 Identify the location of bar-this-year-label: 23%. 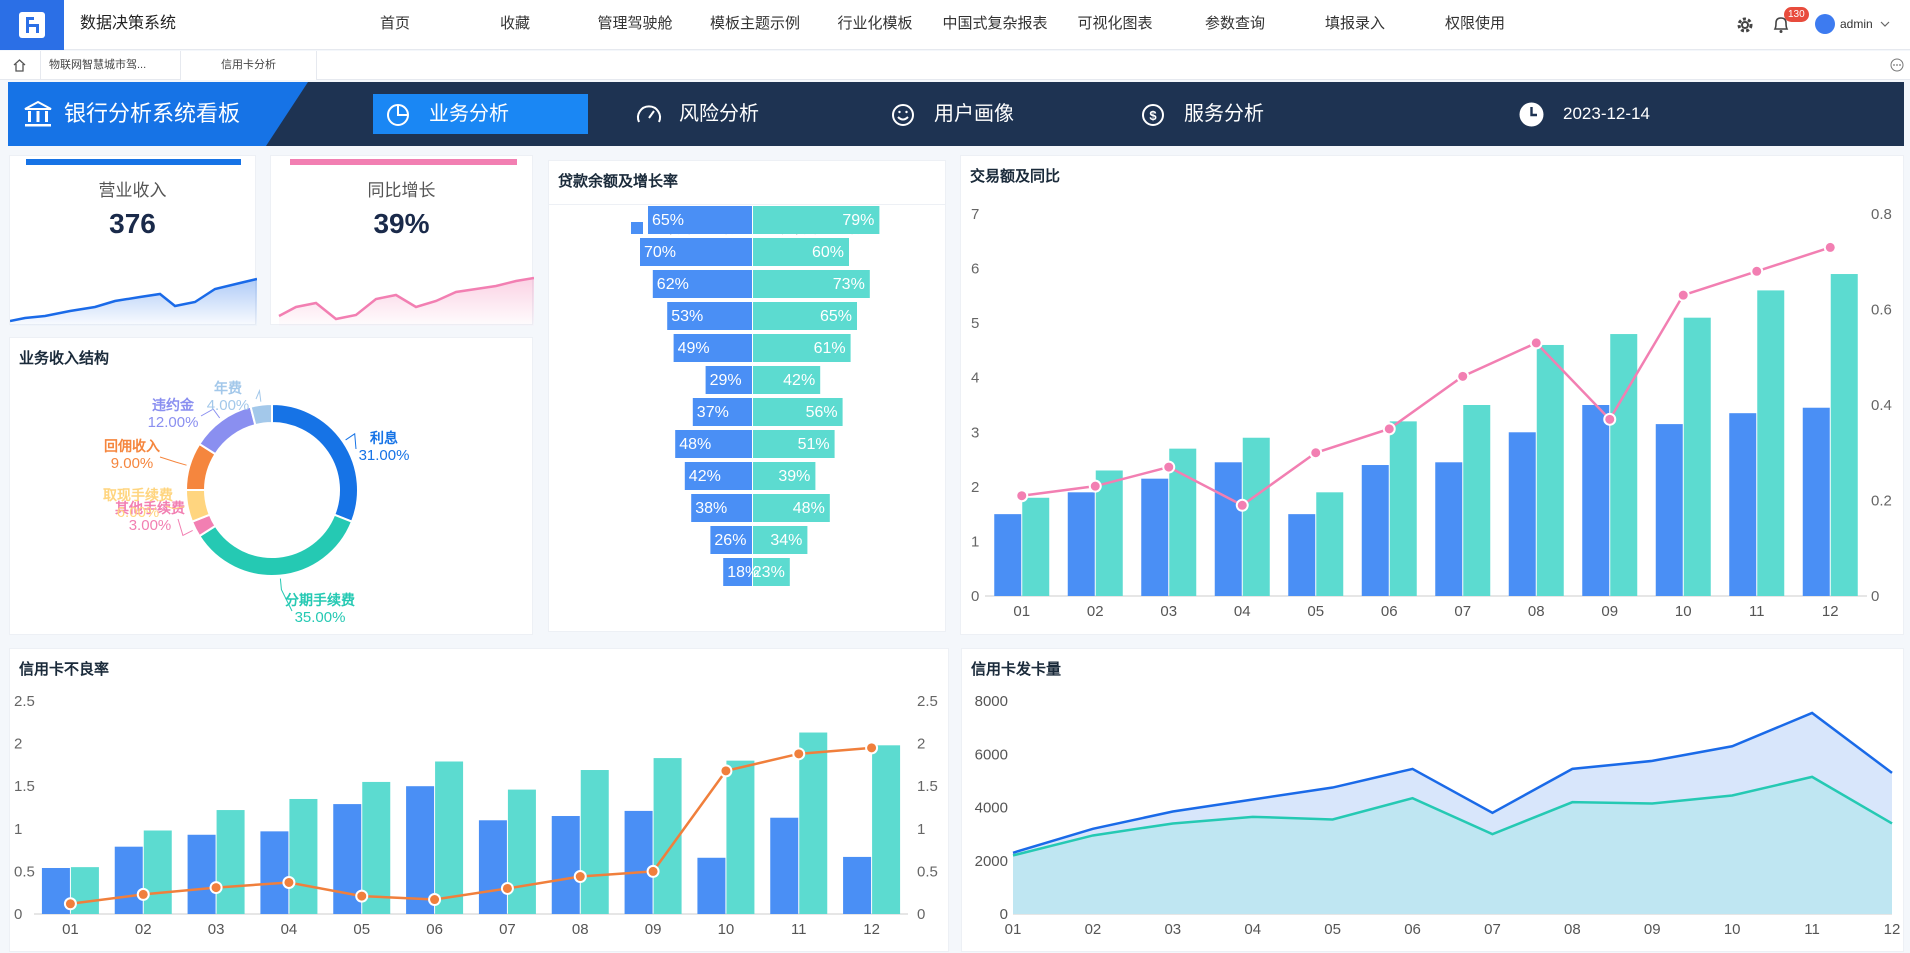
(769, 572).